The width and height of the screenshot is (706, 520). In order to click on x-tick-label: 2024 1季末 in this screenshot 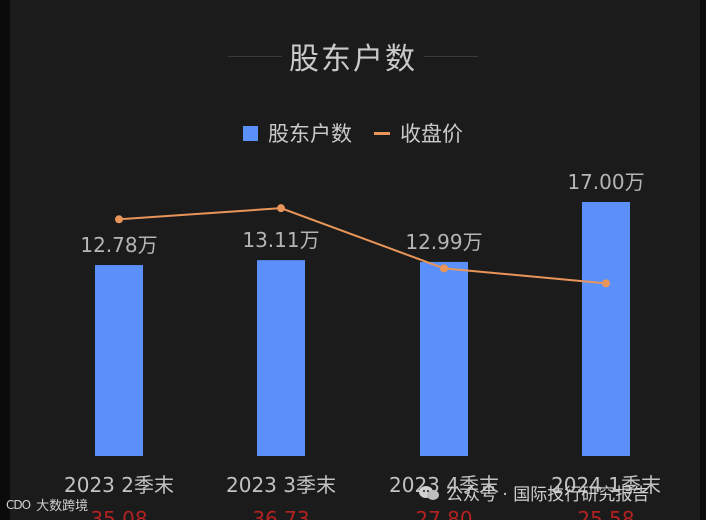, I will do `click(606, 485)`.